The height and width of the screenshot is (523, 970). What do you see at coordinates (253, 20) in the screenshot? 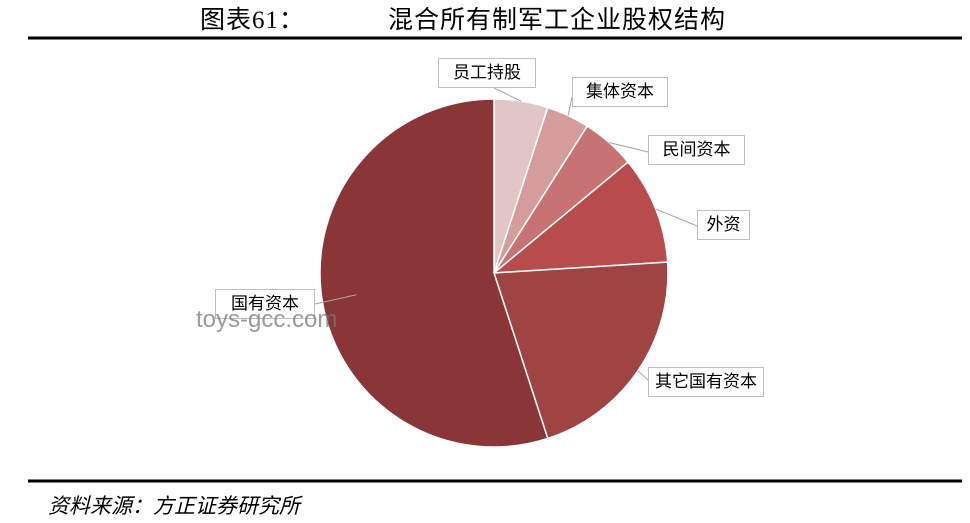
I see `title-label: 图表61：` at bounding box center [253, 20].